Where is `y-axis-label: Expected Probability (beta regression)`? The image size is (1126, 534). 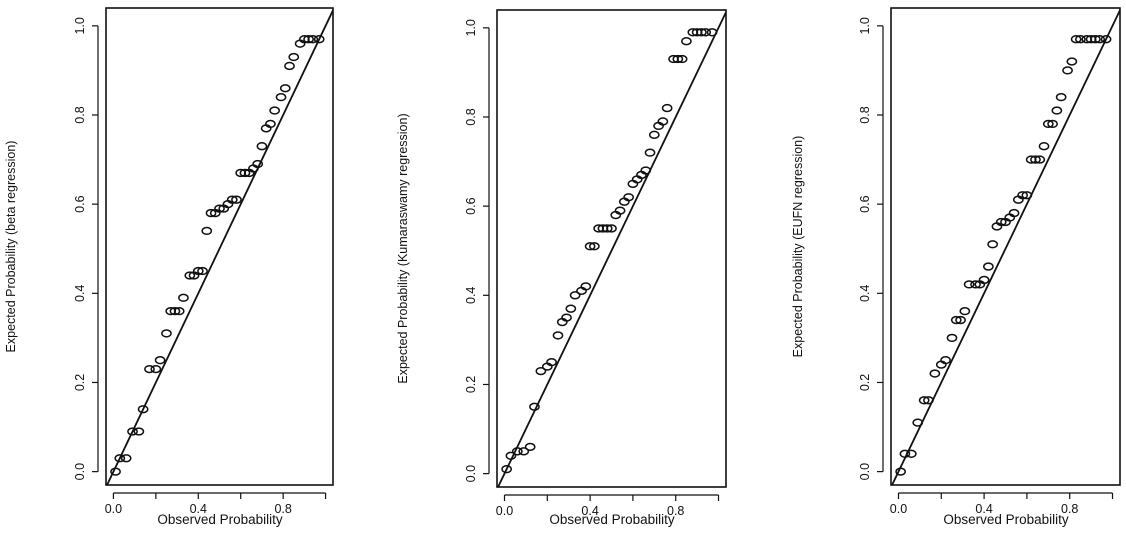
y-axis-label: Expected Probability (beta regression) is located at coordinates (11, 247).